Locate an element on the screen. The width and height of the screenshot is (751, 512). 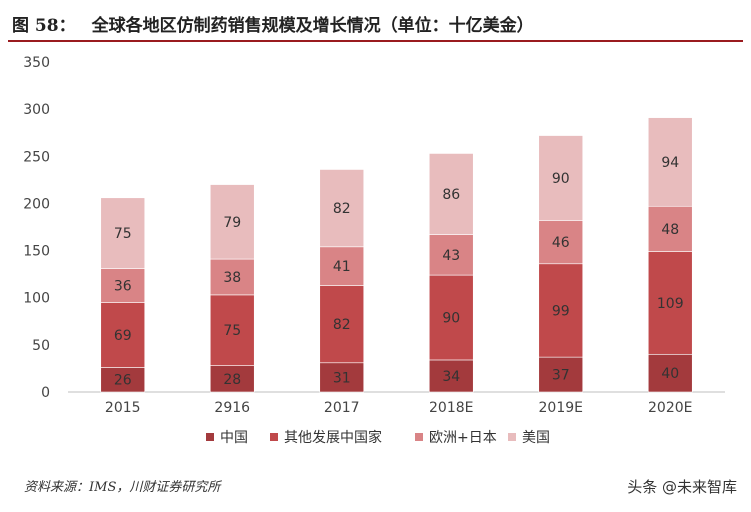
data-label: 41 is located at coordinates (342, 267).